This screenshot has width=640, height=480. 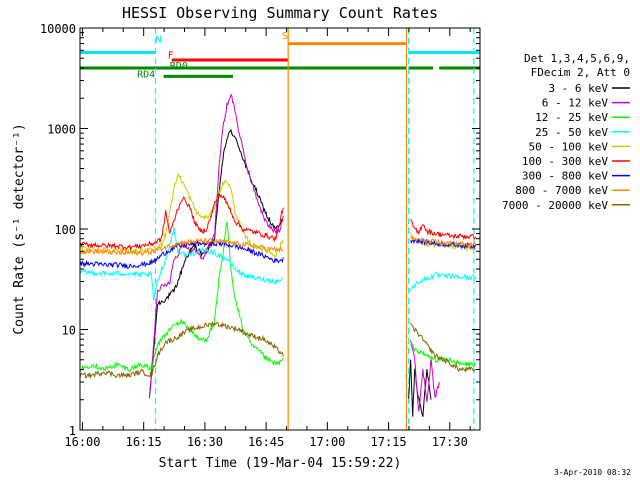 I want to click on x-tick-label: 16:45, so click(x=266, y=442).